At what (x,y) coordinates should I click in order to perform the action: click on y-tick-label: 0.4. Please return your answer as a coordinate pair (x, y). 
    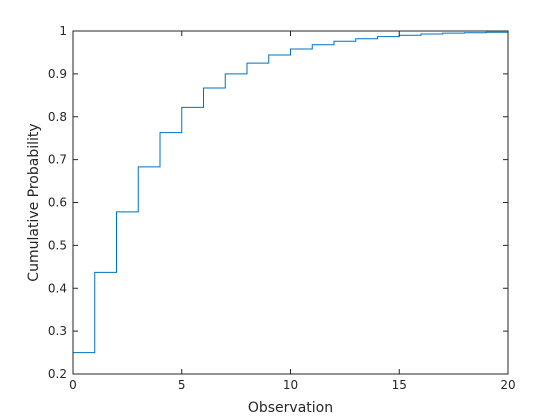
    Looking at the image, I should click on (57, 288).